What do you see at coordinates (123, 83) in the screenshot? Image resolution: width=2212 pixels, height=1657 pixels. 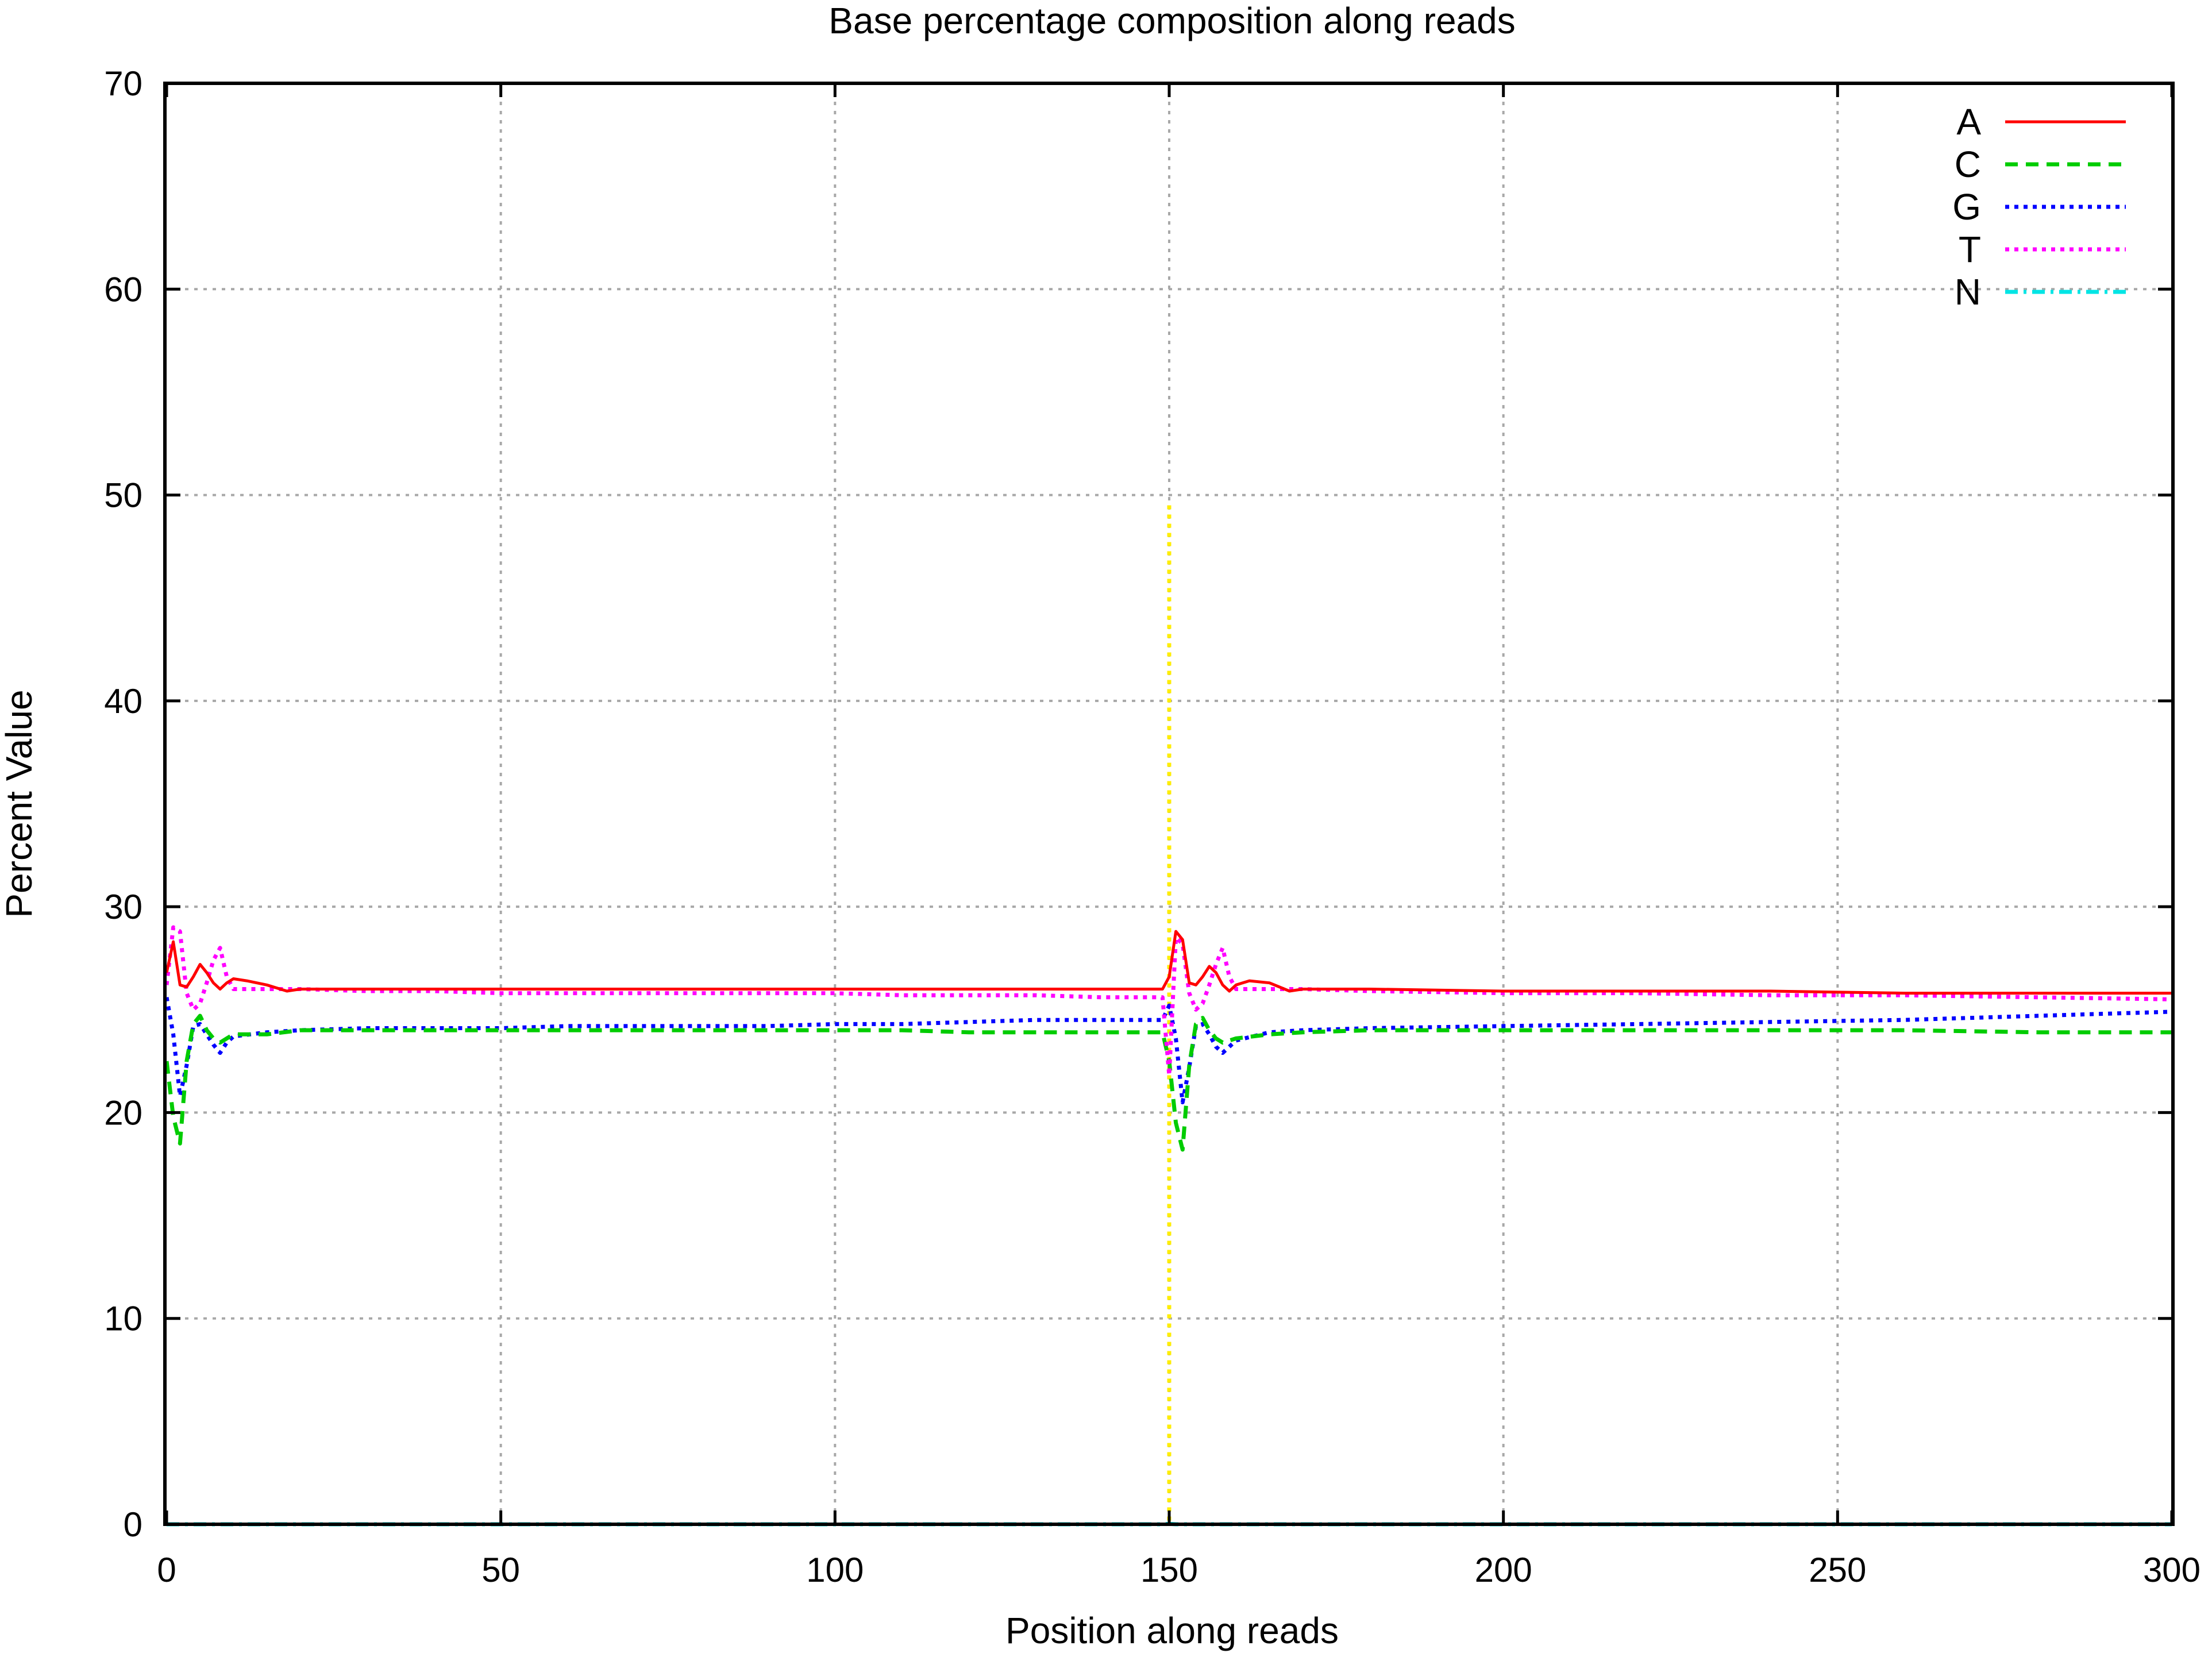 I see `y-tick-label: 70` at bounding box center [123, 83].